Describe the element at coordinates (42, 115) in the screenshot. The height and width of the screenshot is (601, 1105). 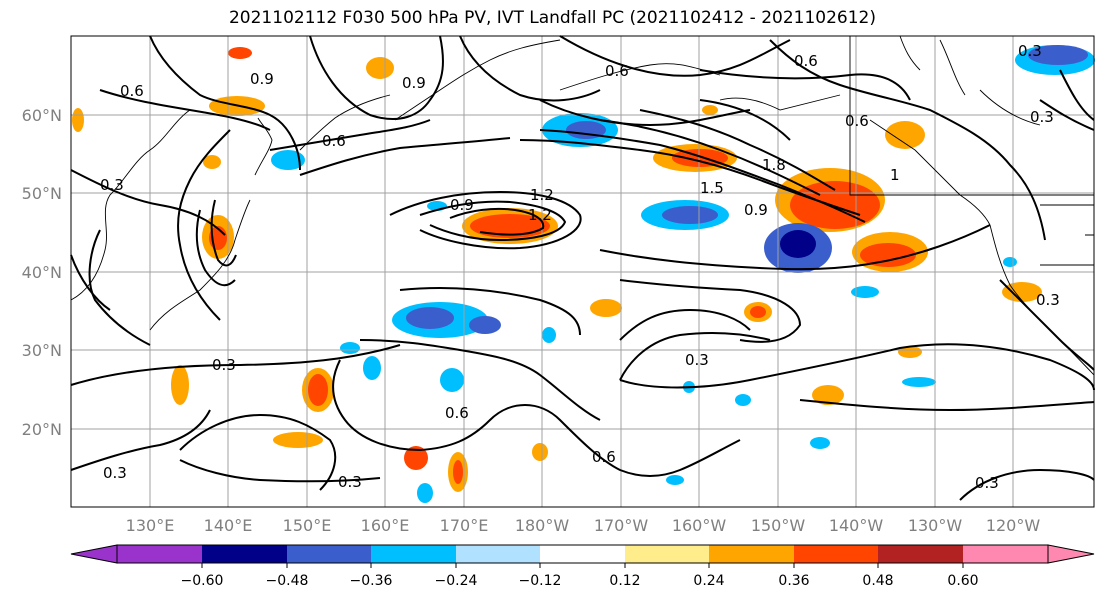
I see `lat-label-60n: 60°N` at that location.